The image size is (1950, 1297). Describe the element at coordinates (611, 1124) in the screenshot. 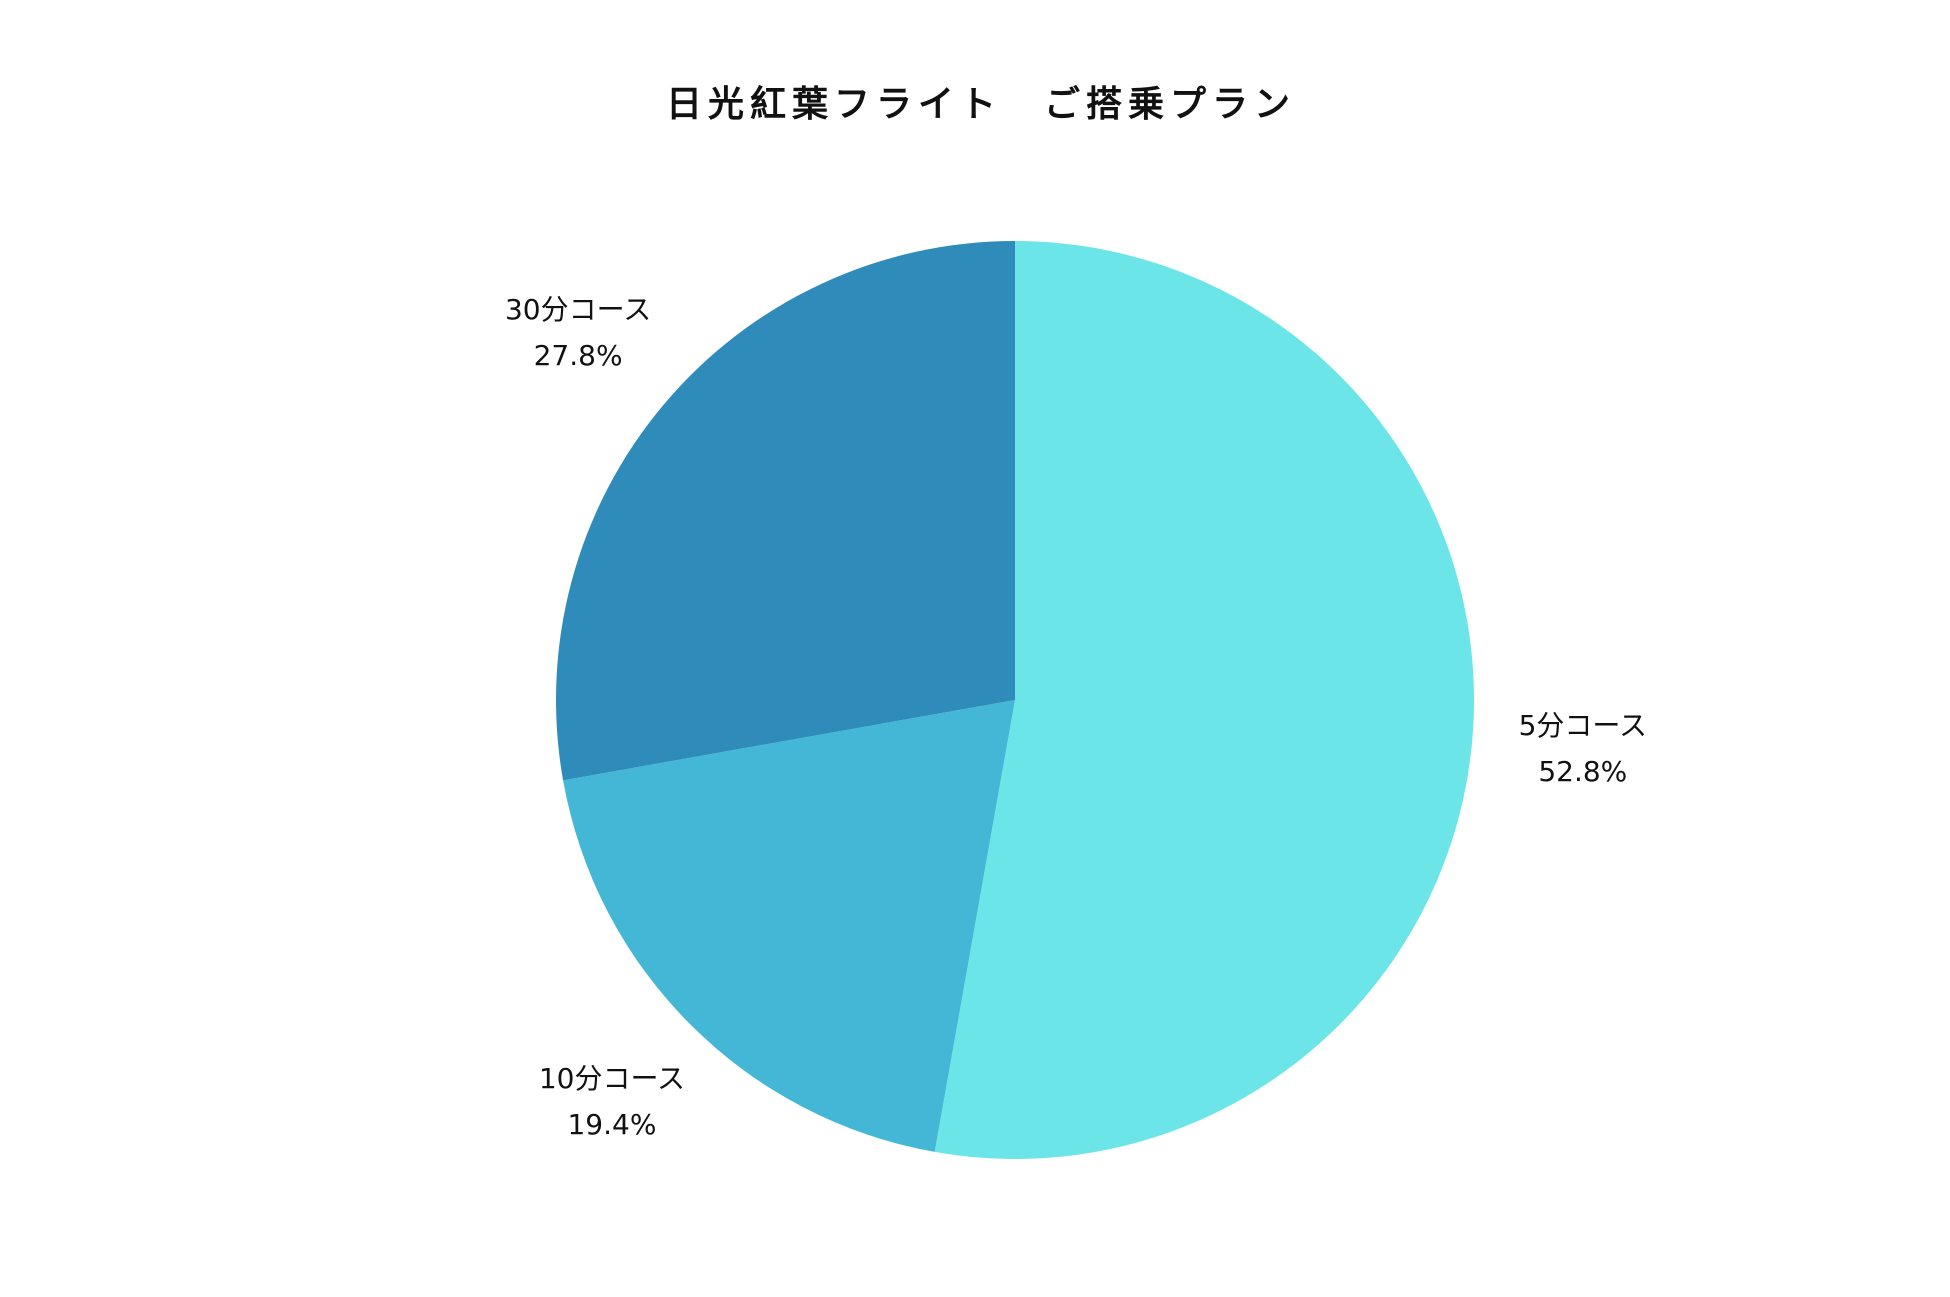

I see `slice-value-label: 19.4%` at that location.